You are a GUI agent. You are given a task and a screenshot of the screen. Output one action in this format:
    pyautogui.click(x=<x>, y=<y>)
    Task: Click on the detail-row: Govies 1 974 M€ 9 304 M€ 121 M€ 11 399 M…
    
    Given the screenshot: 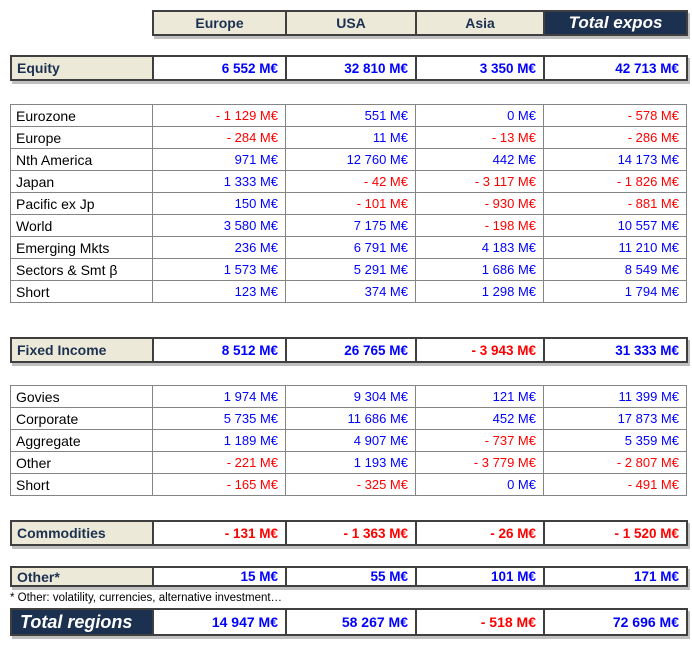 What is the action you would take?
    pyautogui.click(x=348, y=396)
    